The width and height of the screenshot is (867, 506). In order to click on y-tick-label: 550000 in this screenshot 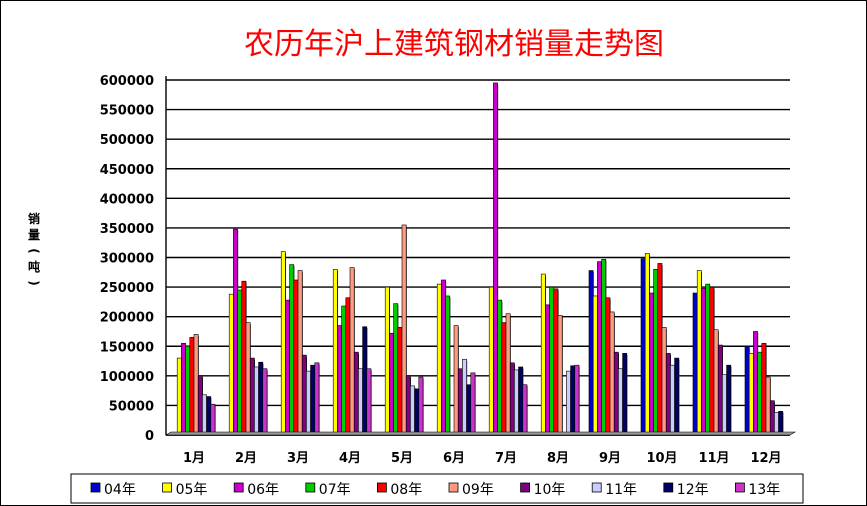, I will do `click(127, 111)`.